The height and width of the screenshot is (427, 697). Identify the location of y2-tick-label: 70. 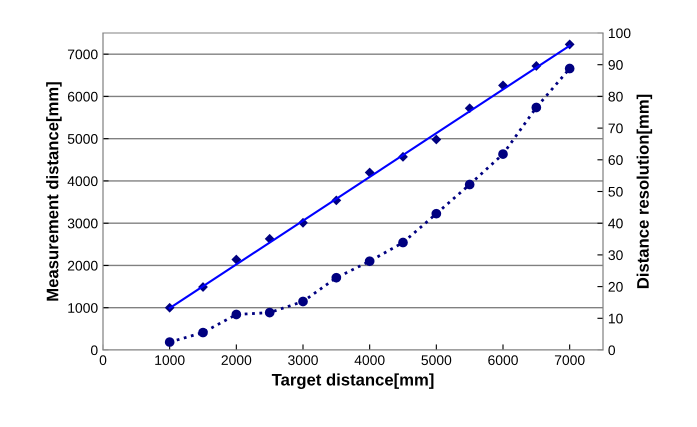
(615, 128).